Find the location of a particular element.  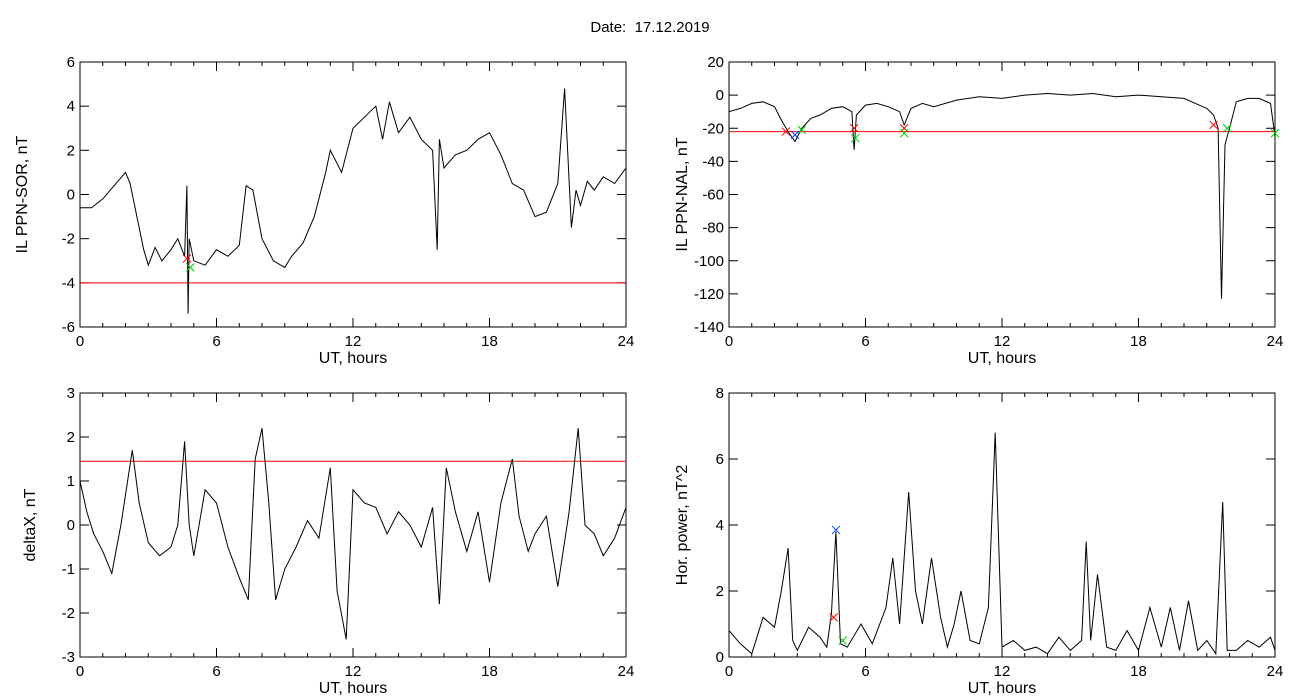

y-tick-label: -4 is located at coordinates (68, 283).